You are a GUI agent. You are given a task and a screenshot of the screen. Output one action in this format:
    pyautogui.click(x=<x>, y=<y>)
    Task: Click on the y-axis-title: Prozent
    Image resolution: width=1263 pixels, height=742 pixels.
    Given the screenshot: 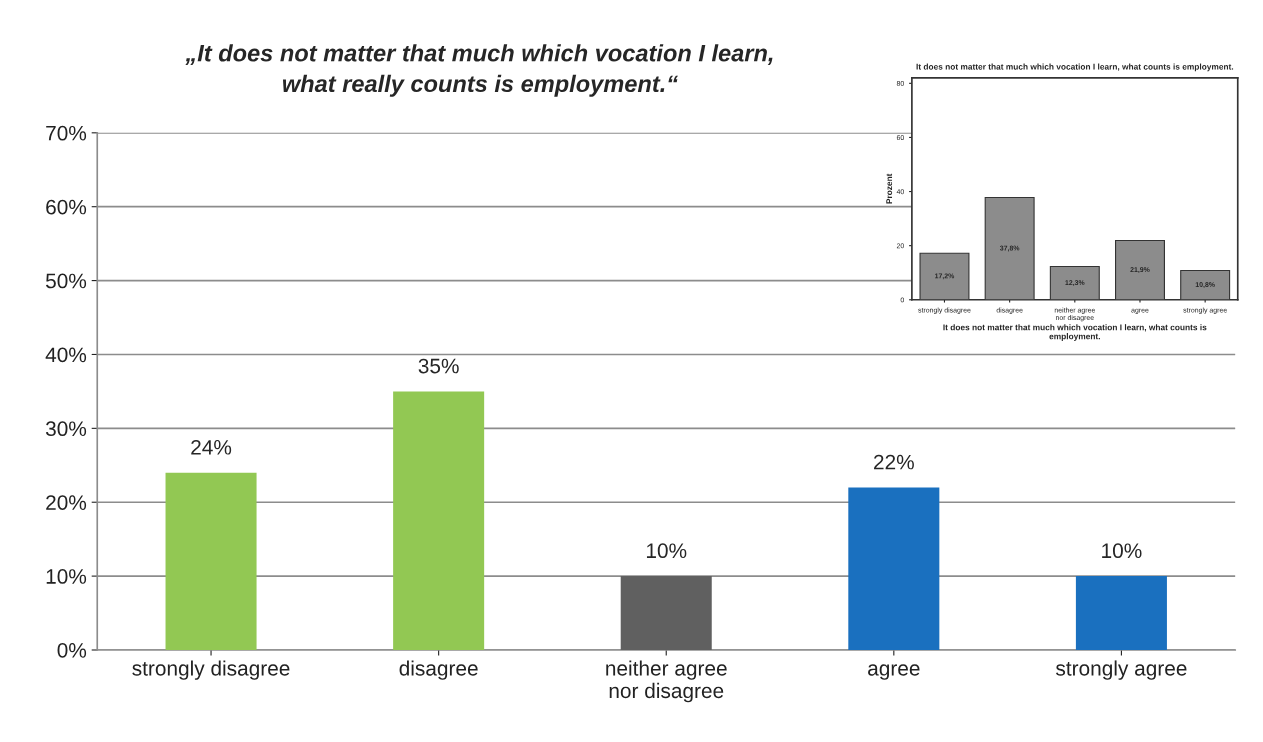 What is the action you would take?
    pyautogui.click(x=889, y=188)
    